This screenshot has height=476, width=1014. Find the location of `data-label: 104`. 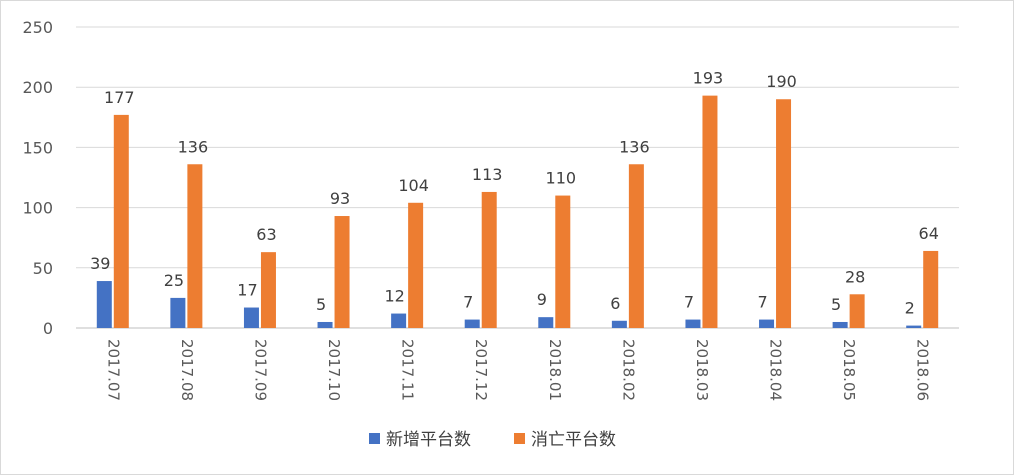

data-label: 104 is located at coordinates (413, 185).